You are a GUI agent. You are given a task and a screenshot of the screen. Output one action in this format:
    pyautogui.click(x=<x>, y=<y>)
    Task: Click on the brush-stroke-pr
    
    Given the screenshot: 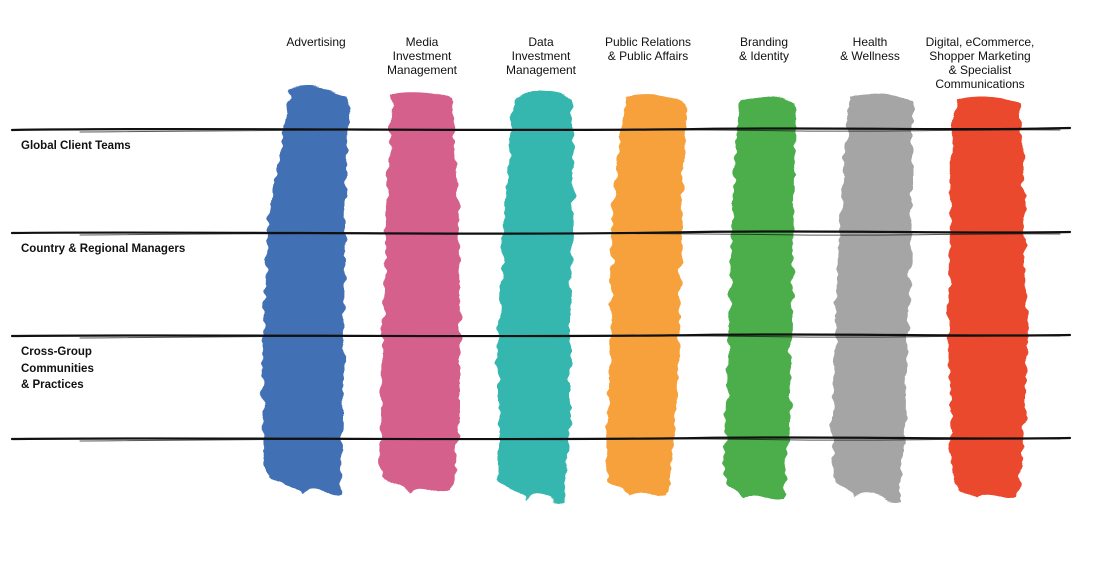 What is the action you would take?
    pyautogui.click(x=646, y=295)
    